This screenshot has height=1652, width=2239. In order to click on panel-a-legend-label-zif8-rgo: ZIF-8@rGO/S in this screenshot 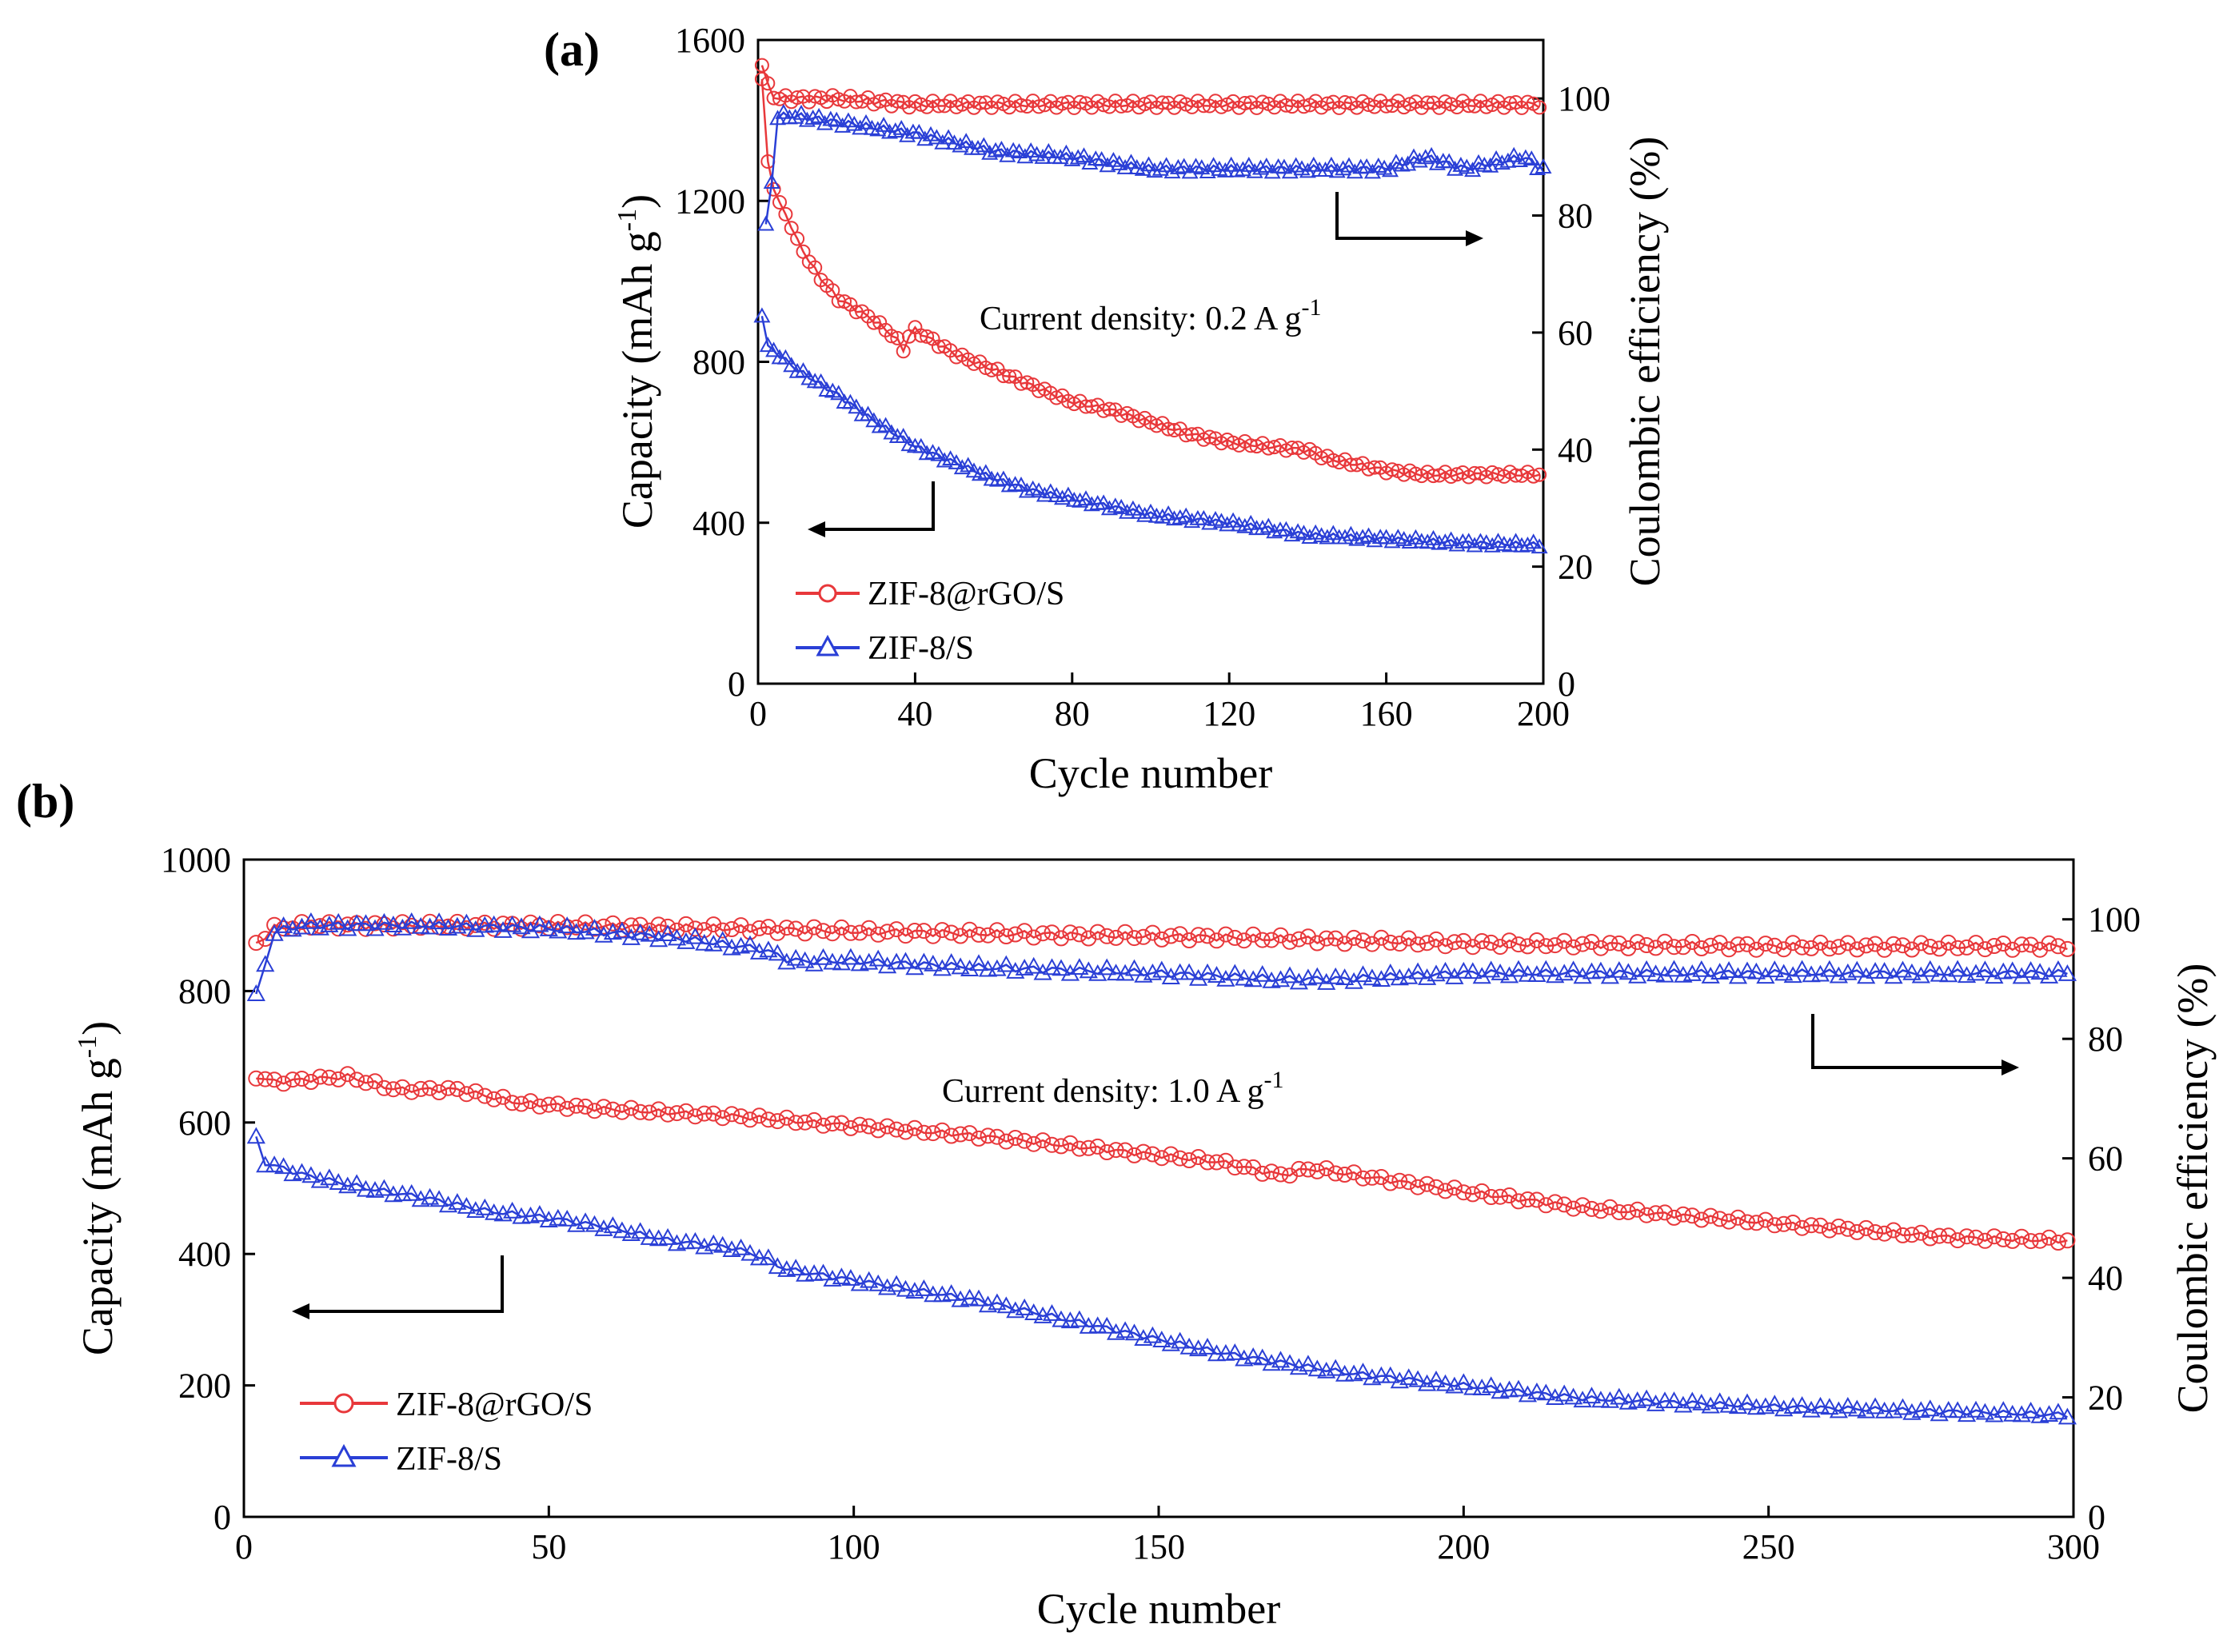, I will do `click(966, 594)`.